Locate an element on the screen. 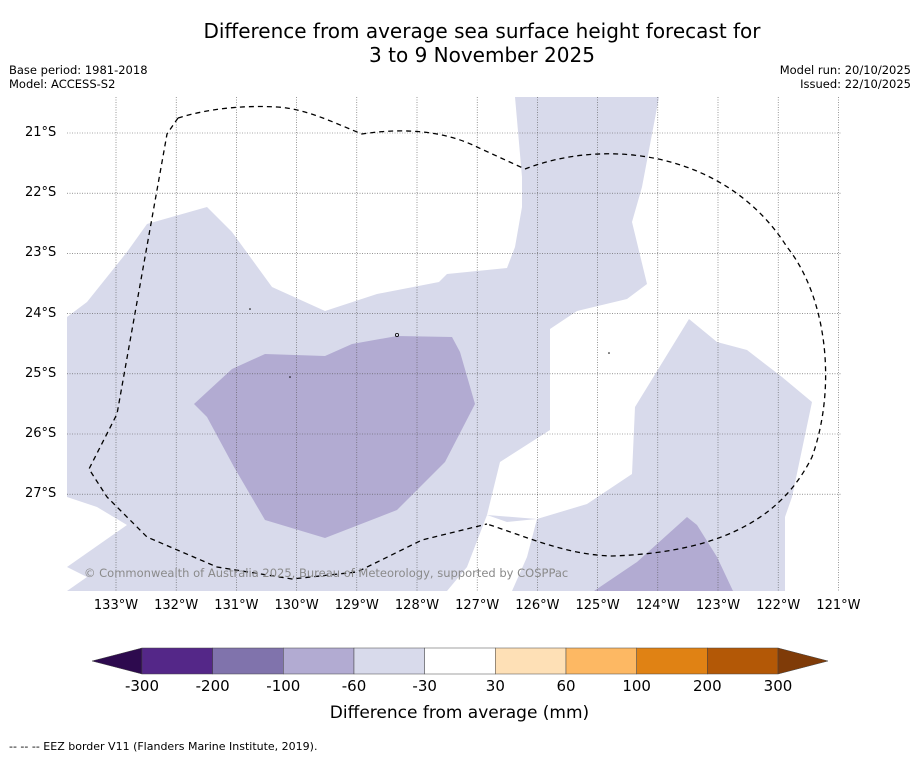 This screenshot has width=919, height=758. title-line-2: 3 to 9 November 2025 is located at coordinates (482, 55).